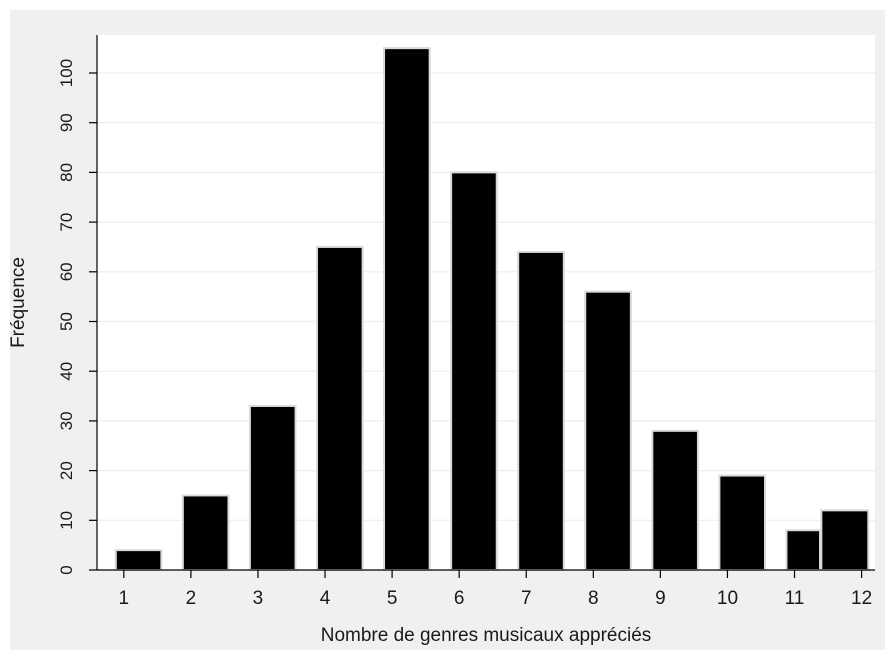 Image resolution: width=889 pixels, height=658 pixels. I want to click on x-axis-title: Nombre de genres musicaux appréciés, so click(486, 635).